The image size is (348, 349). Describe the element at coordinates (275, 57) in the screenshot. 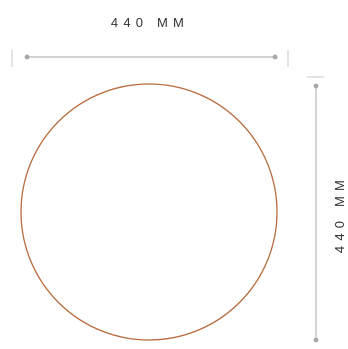

I see `width-right-endpoint-dot` at that location.